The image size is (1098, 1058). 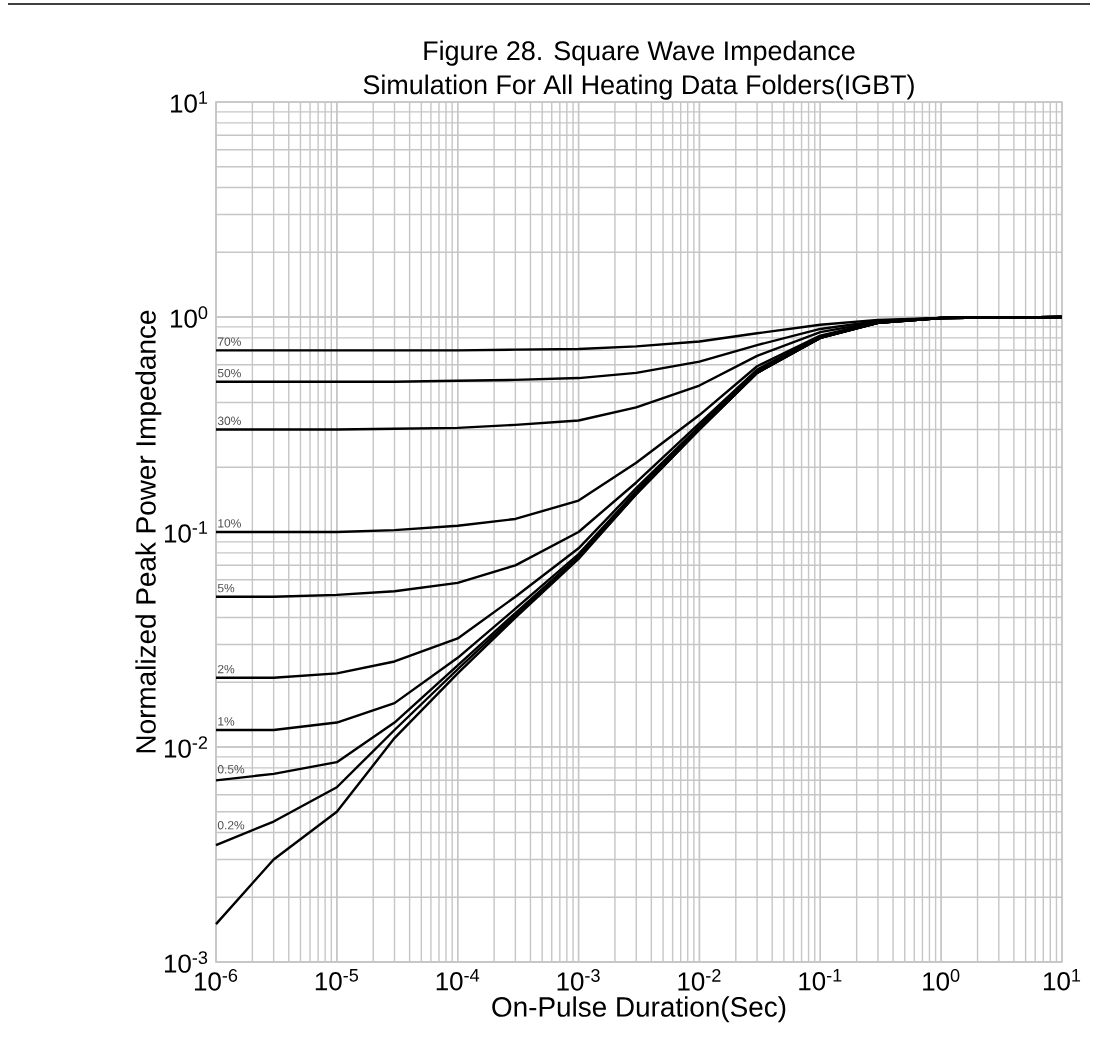 What do you see at coordinates (638, 87) in the screenshot?
I see `chart-subtitle: Simulation For All Heating Data Folders(IGBT)` at bounding box center [638, 87].